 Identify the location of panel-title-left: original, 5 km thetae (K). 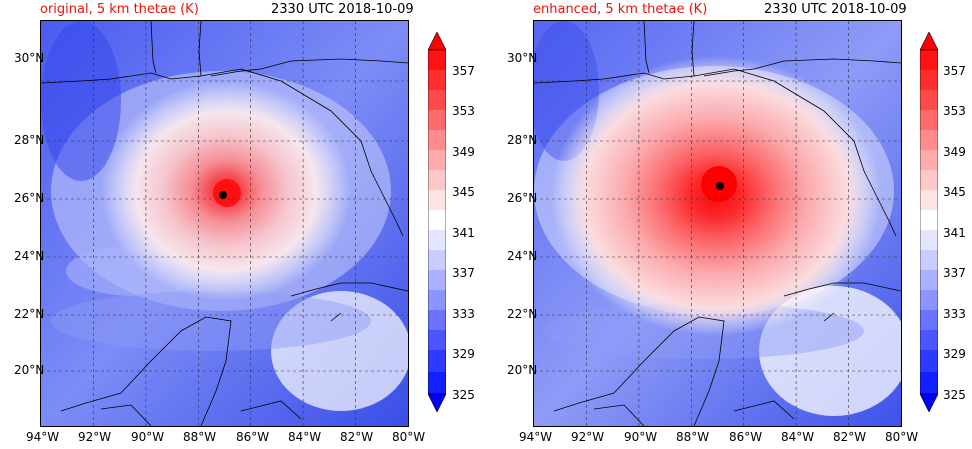
(119, 9).